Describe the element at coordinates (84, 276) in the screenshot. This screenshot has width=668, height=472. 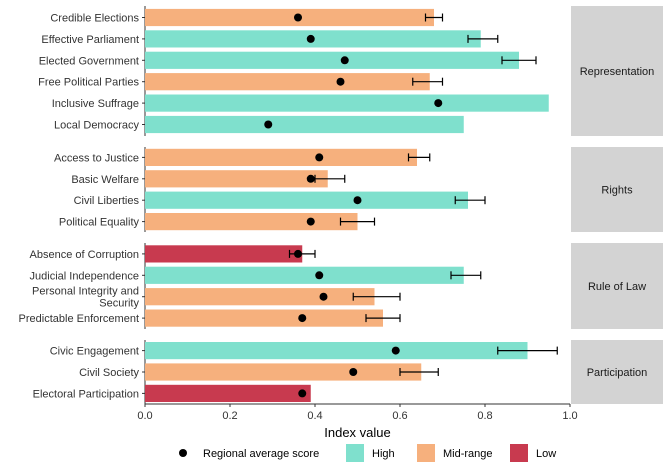
I see `category-label: Judicial Independence` at that location.